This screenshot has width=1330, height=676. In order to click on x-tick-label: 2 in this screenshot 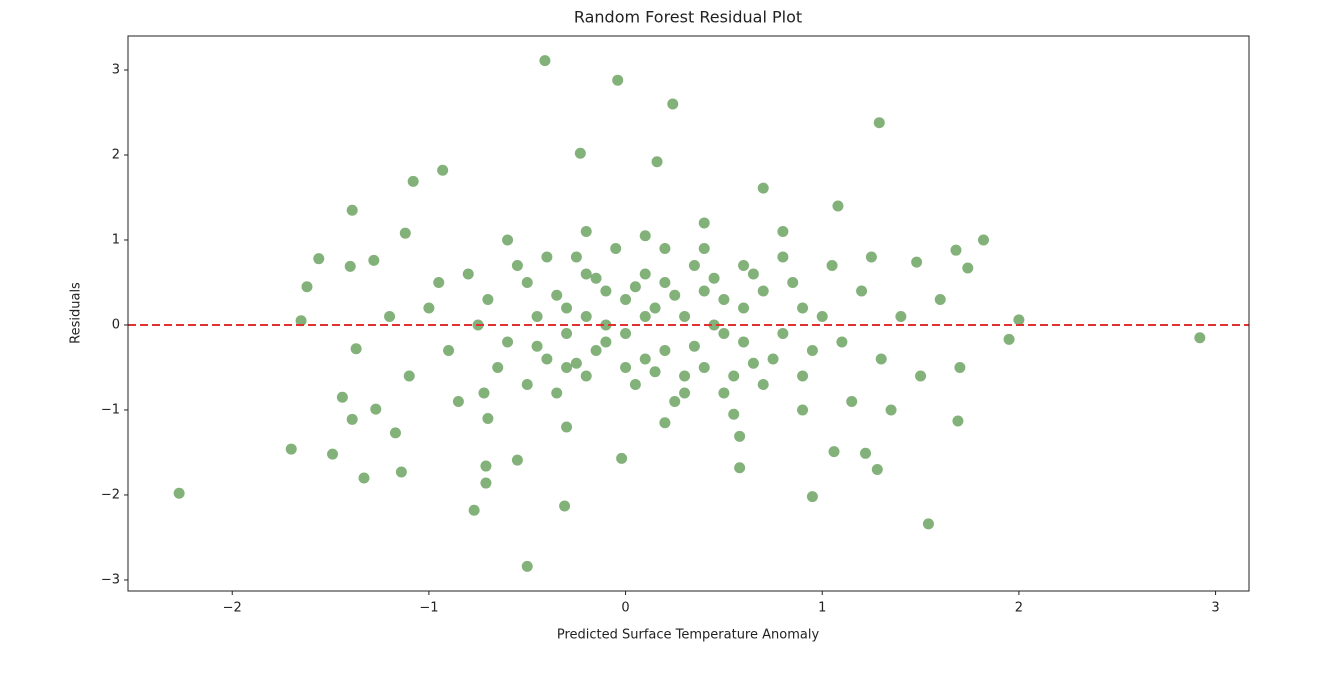, I will do `click(1019, 608)`.